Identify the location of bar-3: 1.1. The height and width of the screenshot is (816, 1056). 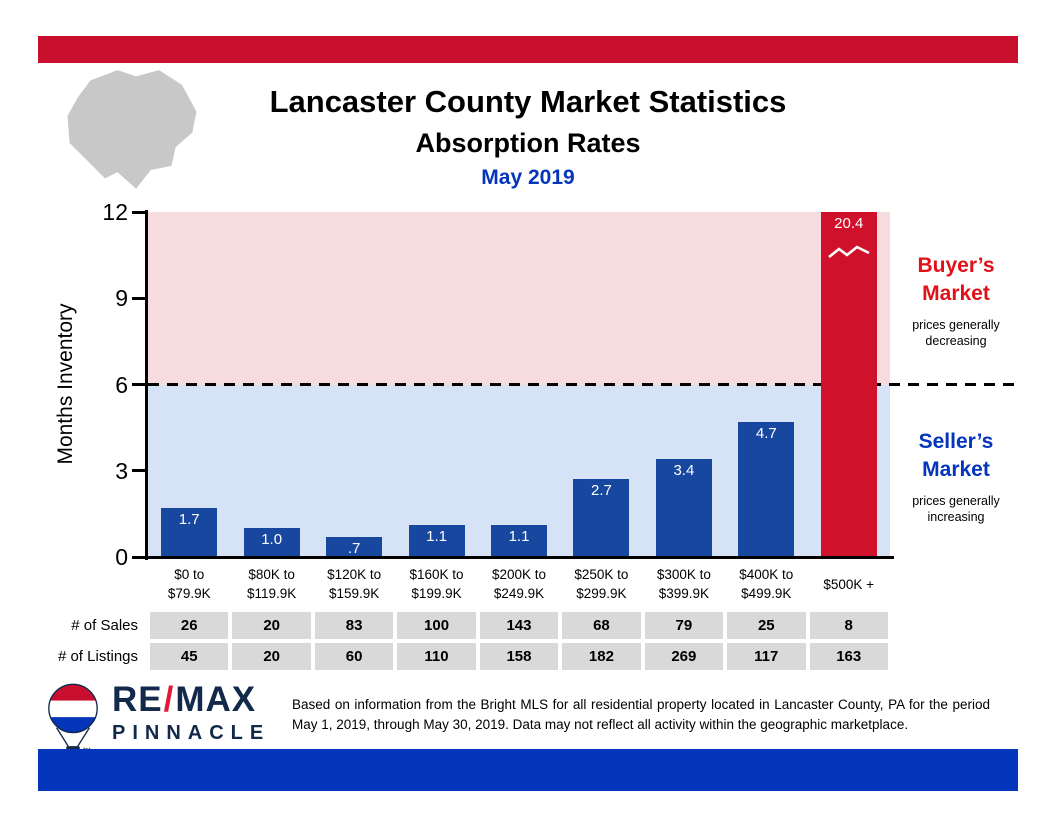
(436, 541).